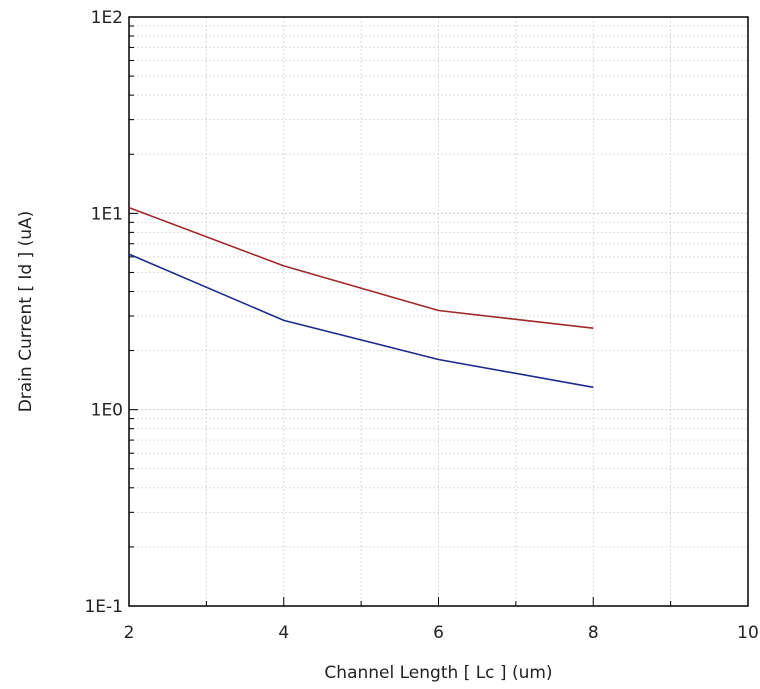 The height and width of the screenshot is (689, 760). I want to click on y-tick-label: 1E0, so click(107, 411).